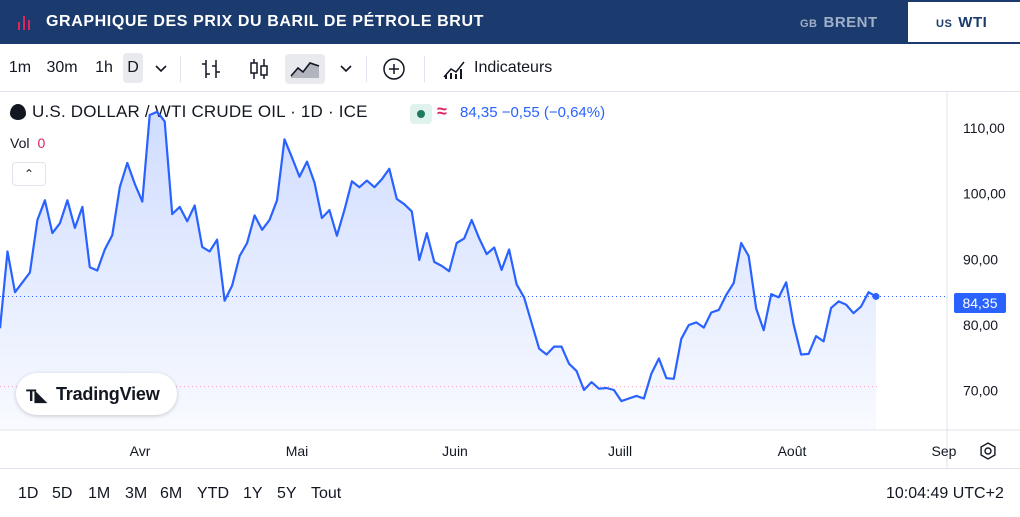 The width and height of the screenshot is (1020, 517). Describe the element at coordinates (41, 143) in the screenshot. I see `volume-value: 0` at that location.